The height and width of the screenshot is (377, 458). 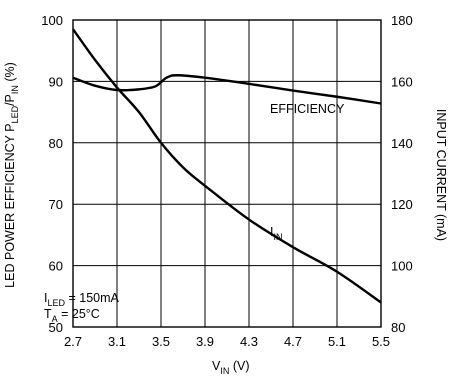 What do you see at coordinates (56, 143) in the screenshot?
I see `y-left-tick-label: 80` at bounding box center [56, 143].